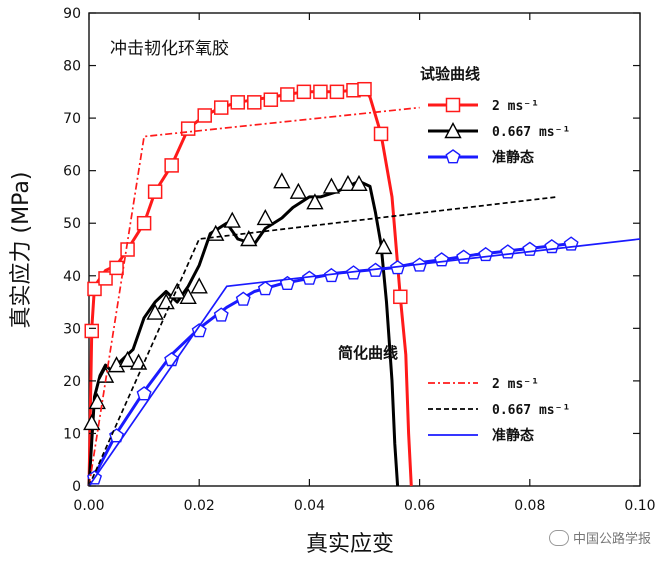 The image size is (661, 561). I want to click on watermark: 中国公路学报, so click(599, 537).